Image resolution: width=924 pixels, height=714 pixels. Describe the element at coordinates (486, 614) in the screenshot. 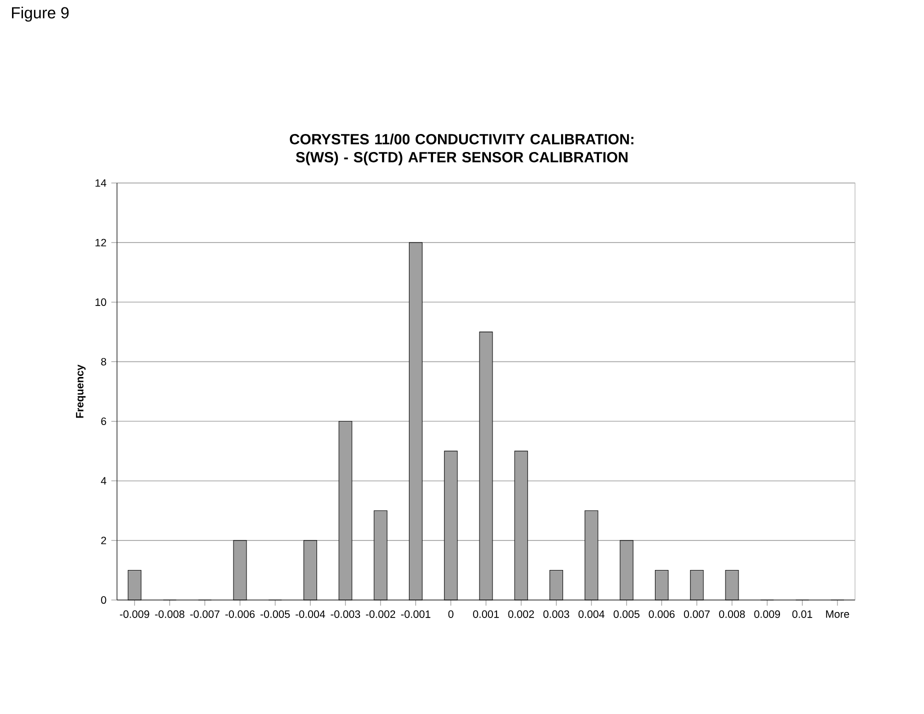

I see `x-tick-label: 0.001` at that location.